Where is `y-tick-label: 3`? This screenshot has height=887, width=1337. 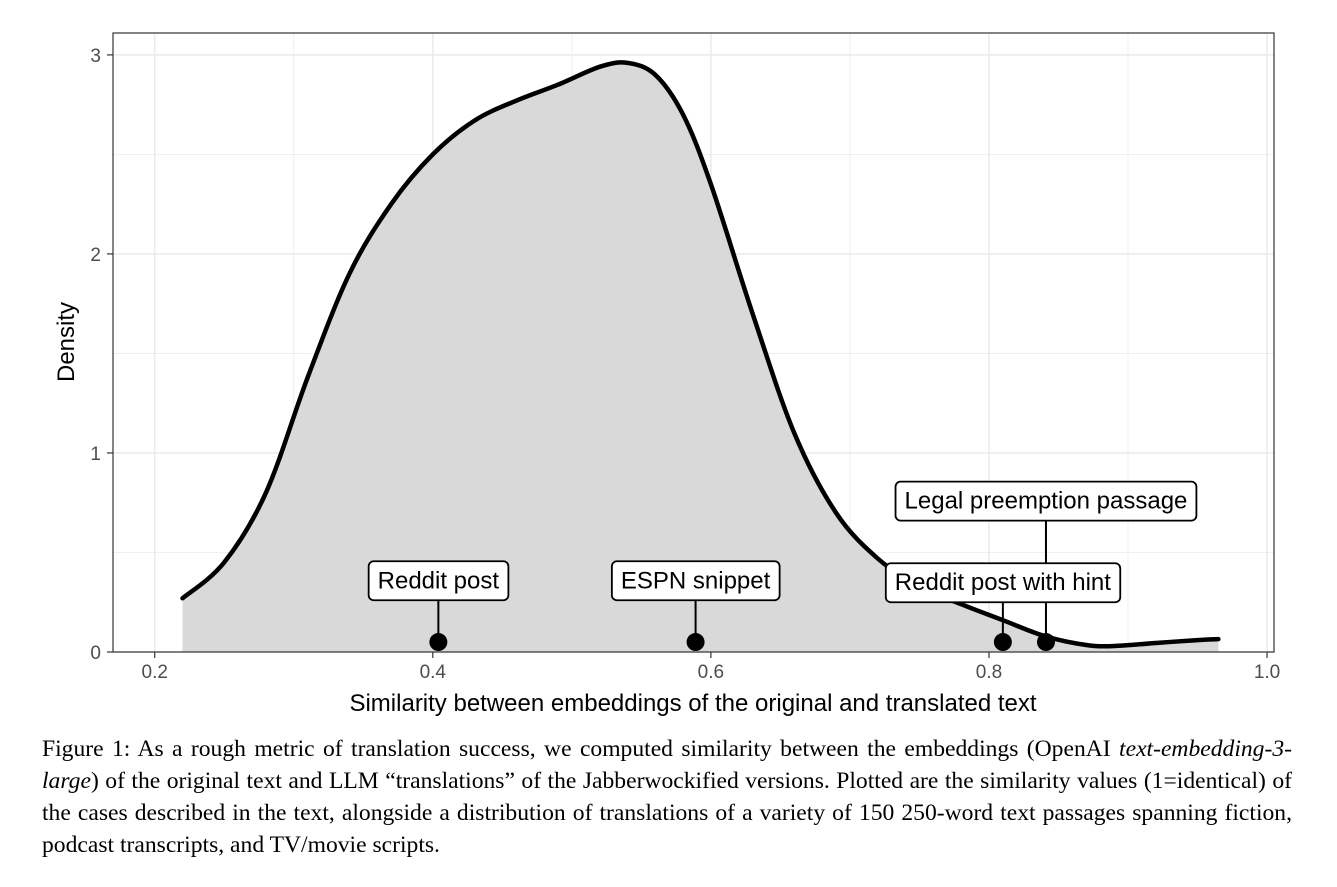 y-tick-label: 3 is located at coordinates (95, 56).